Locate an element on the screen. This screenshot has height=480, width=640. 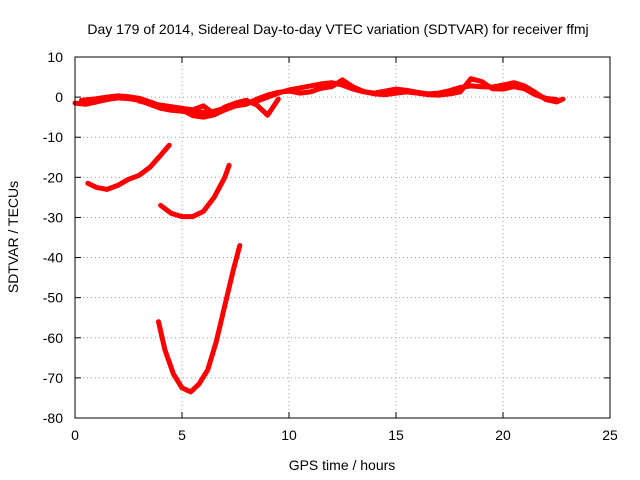
x-tick-label: 5 is located at coordinates (182, 435).